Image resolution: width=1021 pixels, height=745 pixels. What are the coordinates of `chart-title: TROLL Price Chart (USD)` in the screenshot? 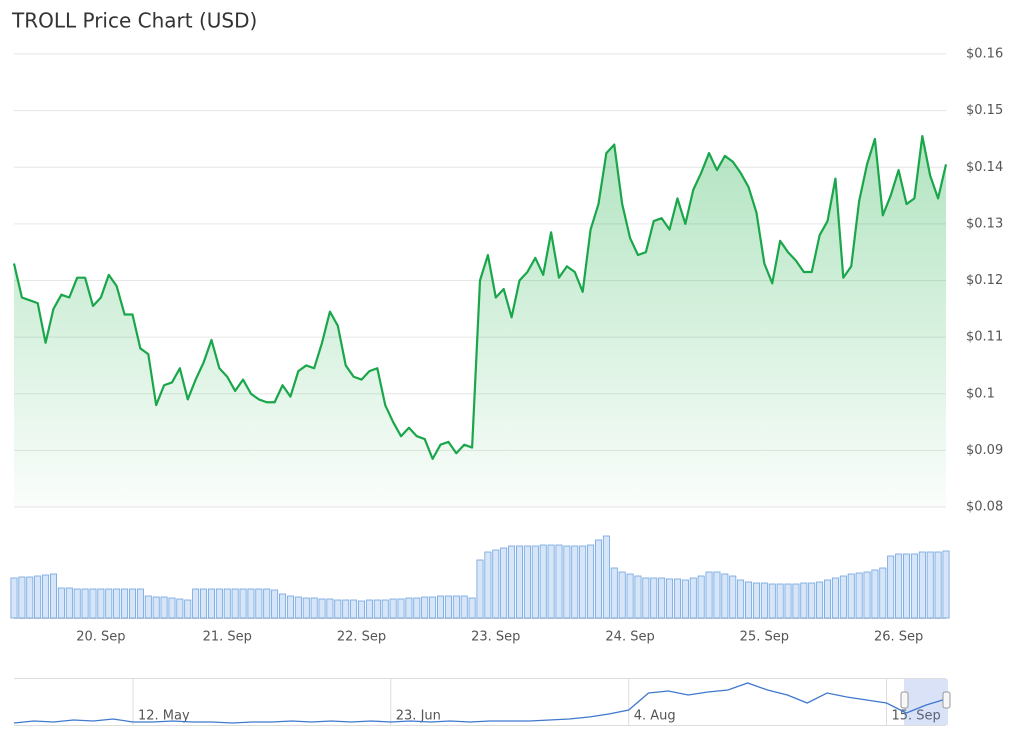 It's located at (134, 21).